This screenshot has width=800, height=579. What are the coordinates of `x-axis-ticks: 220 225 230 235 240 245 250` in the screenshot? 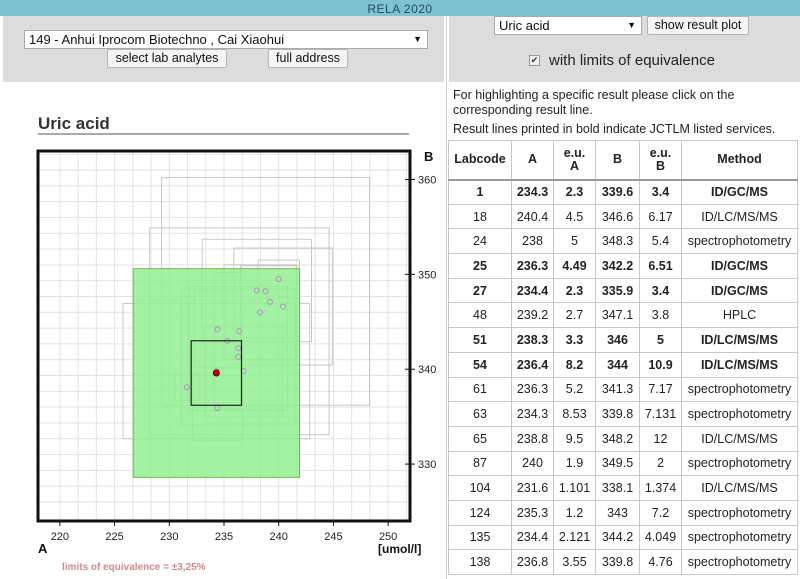 It's located at (224, 532).